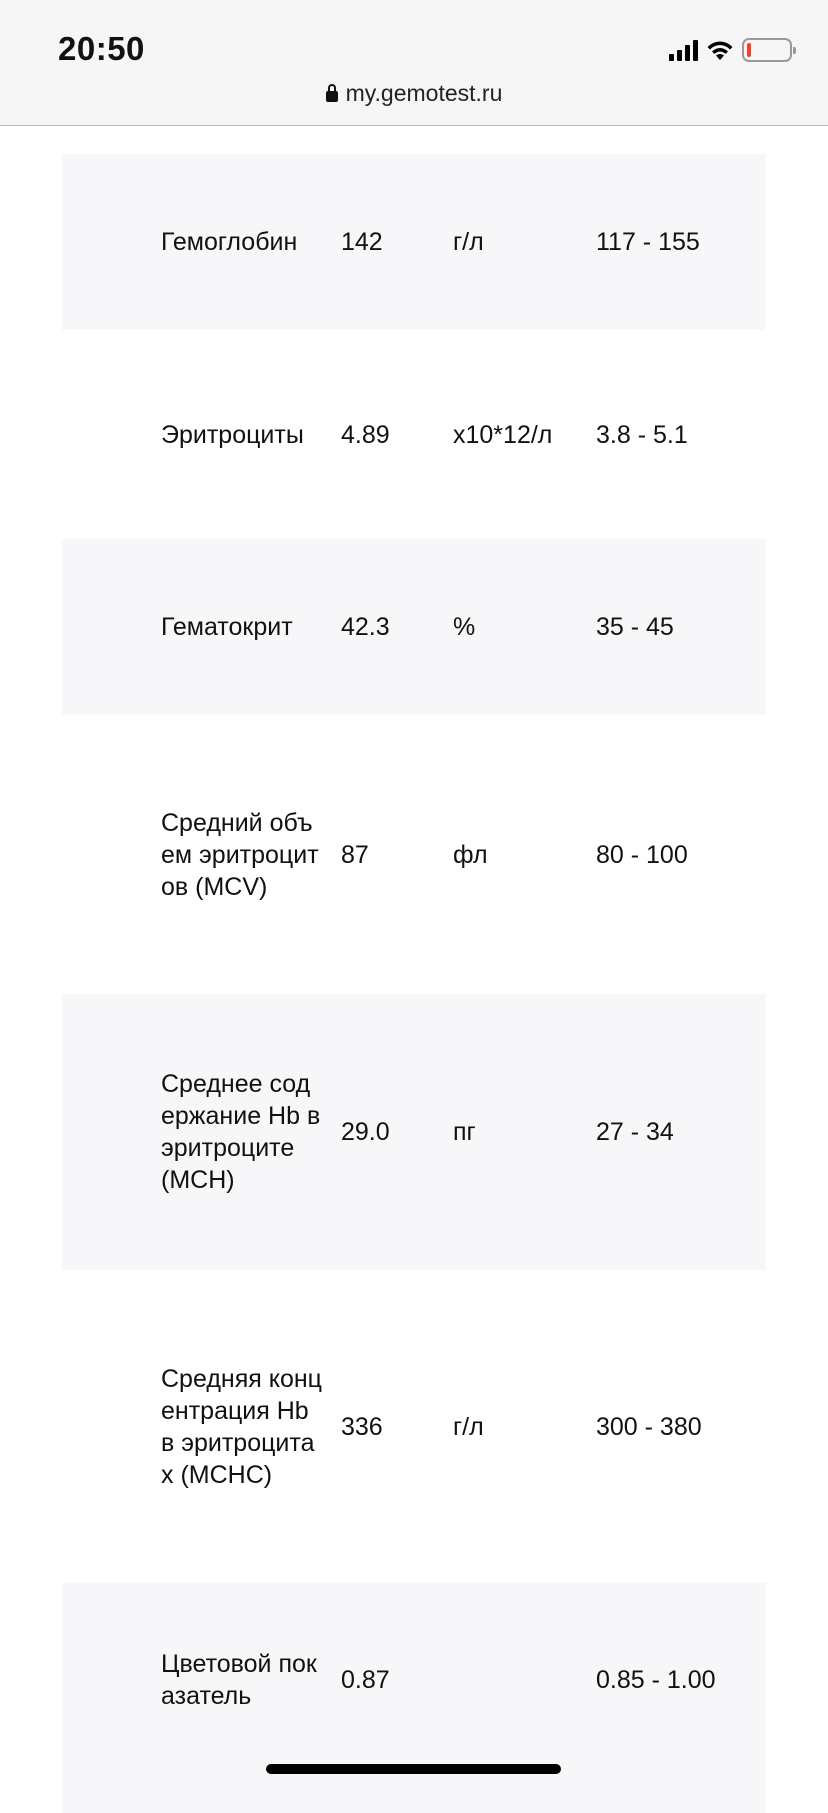 The height and width of the screenshot is (1813, 828). I want to click on test-value: 29.0, so click(365, 1132).